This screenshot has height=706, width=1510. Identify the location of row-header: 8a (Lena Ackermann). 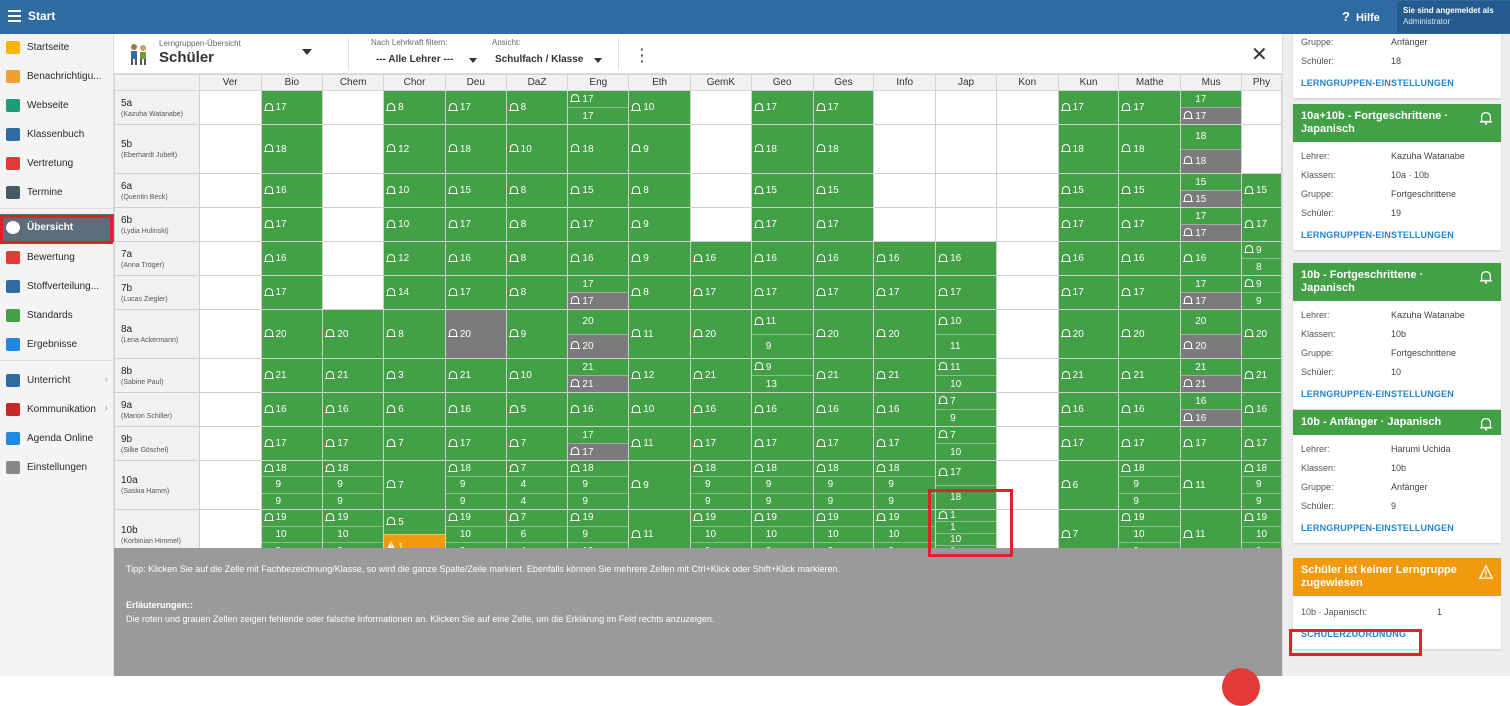
(157, 334).